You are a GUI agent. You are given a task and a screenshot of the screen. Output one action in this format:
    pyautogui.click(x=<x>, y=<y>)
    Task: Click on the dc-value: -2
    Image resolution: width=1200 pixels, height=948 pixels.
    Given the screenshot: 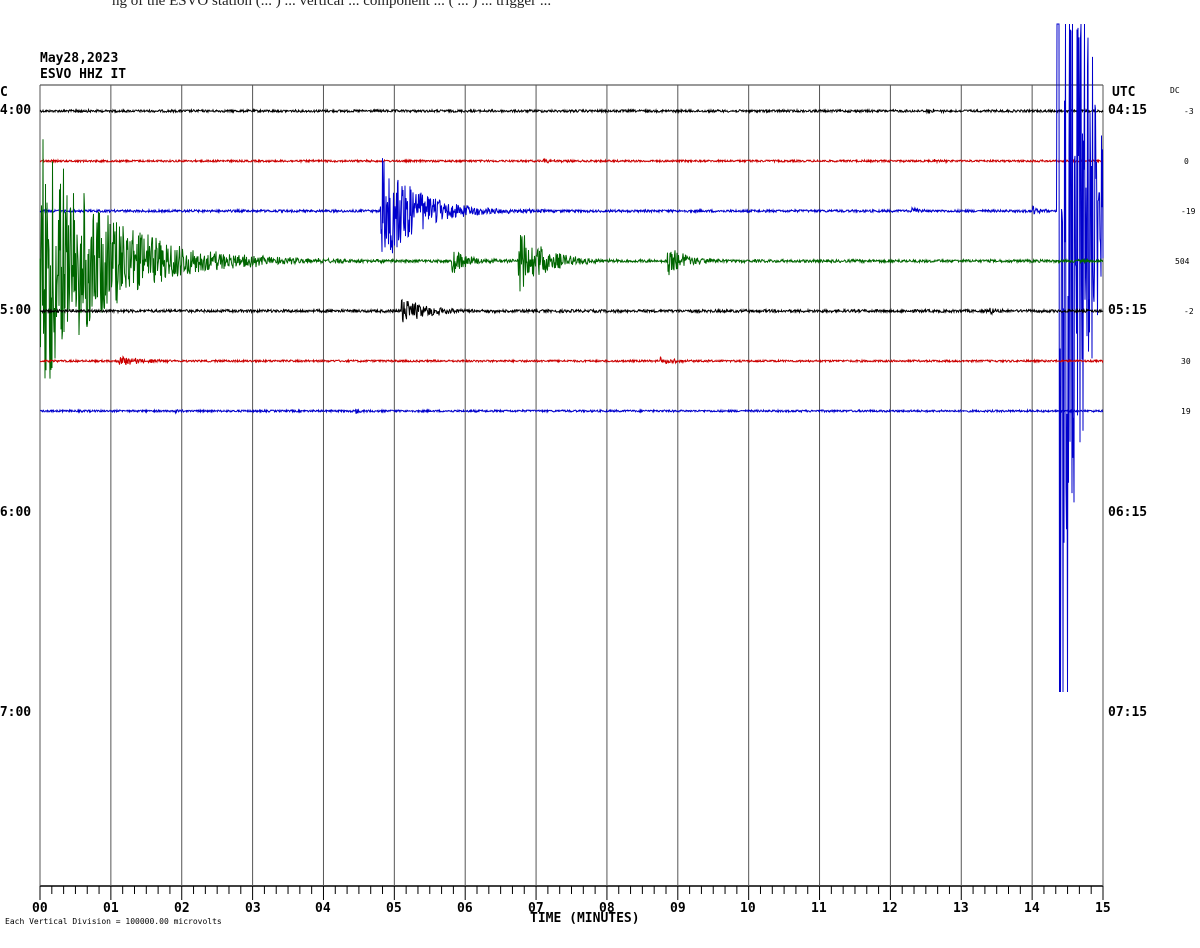 What is the action you would take?
    pyautogui.click(x=1189, y=311)
    